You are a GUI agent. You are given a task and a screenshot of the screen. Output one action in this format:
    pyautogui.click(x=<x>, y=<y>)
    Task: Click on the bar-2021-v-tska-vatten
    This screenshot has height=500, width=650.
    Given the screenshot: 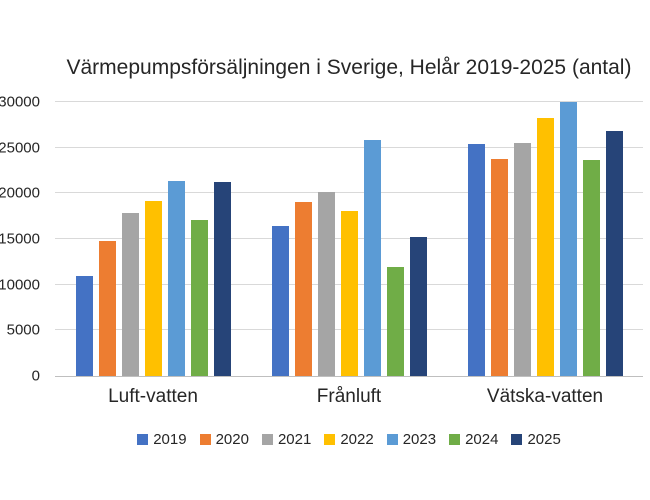 What is the action you would take?
    pyautogui.click(x=522, y=259)
    